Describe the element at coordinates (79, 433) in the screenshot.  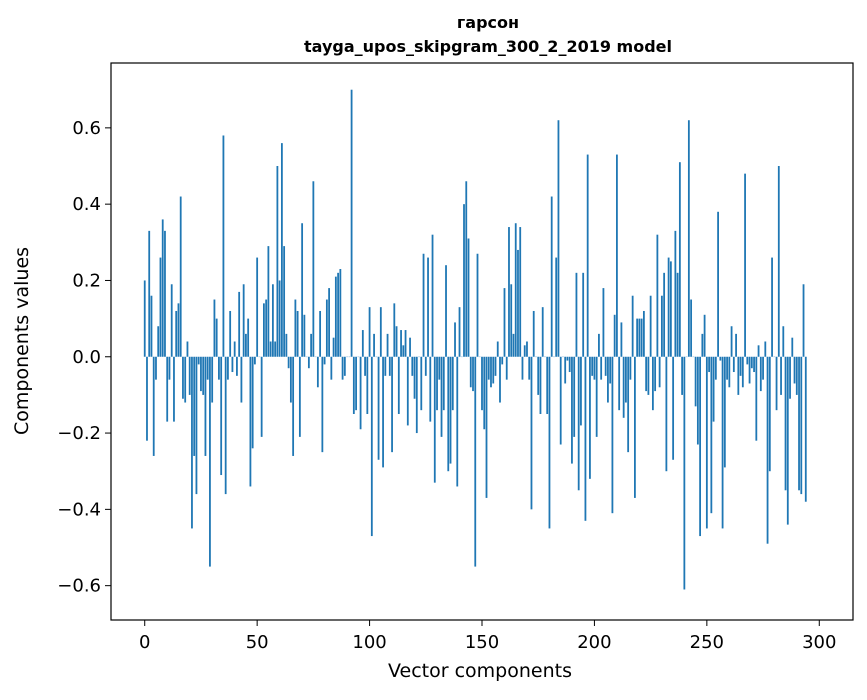
I see `y-tick-label: −0.2` at that location.